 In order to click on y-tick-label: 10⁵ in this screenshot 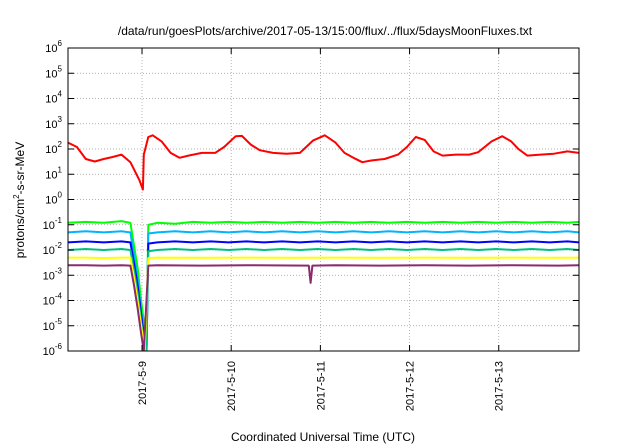, I will do `click(53, 72)`.